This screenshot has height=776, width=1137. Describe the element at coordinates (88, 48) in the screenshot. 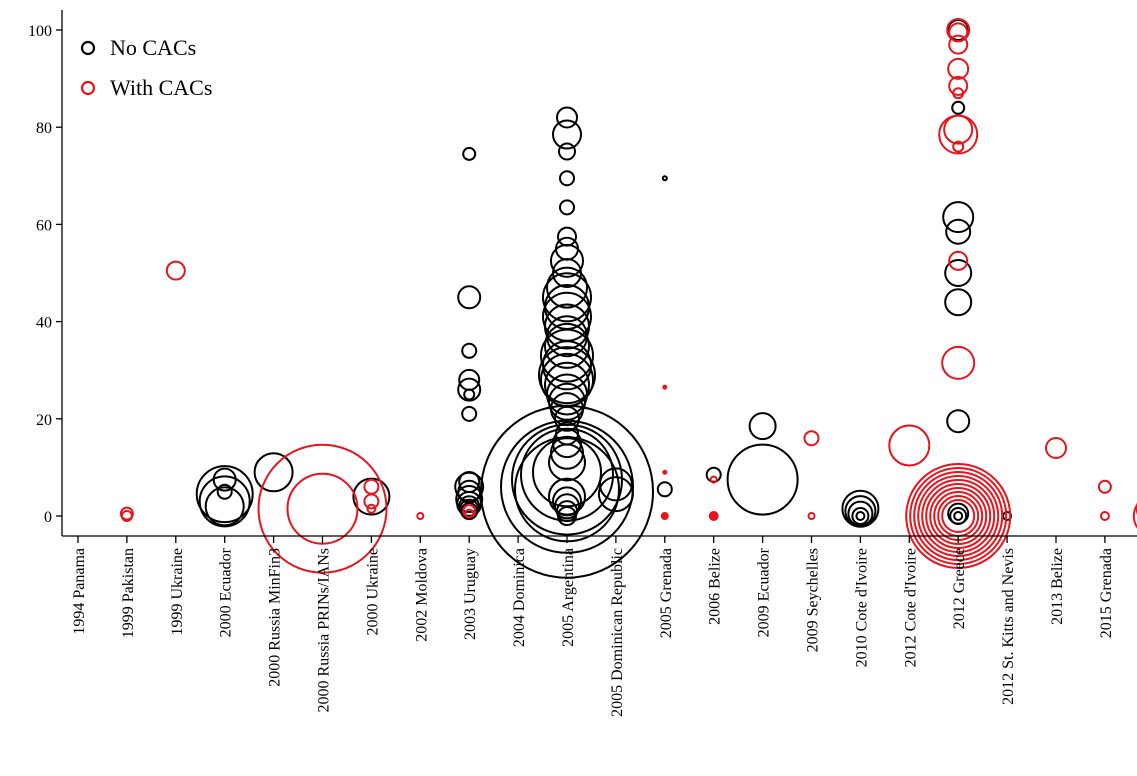

I see `legend-marker` at that location.